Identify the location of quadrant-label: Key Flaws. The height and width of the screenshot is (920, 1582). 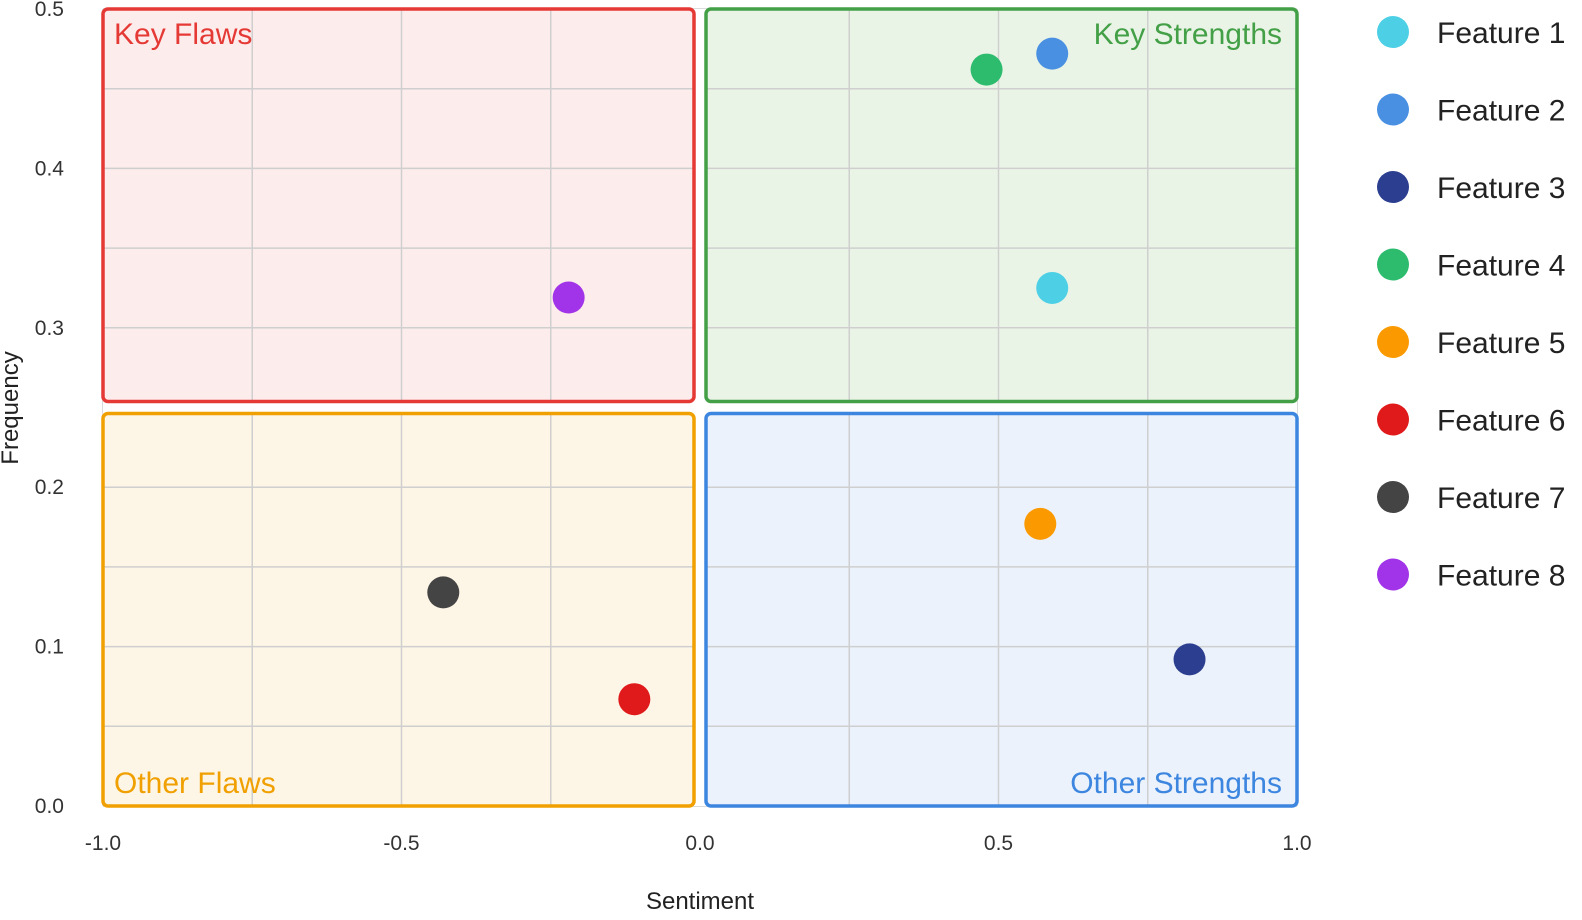
(183, 34).